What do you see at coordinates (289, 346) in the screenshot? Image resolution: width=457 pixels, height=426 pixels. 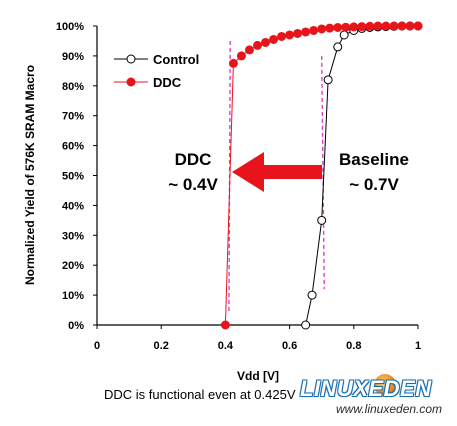 I see `x-tick-label: 0.6` at bounding box center [289, 346].